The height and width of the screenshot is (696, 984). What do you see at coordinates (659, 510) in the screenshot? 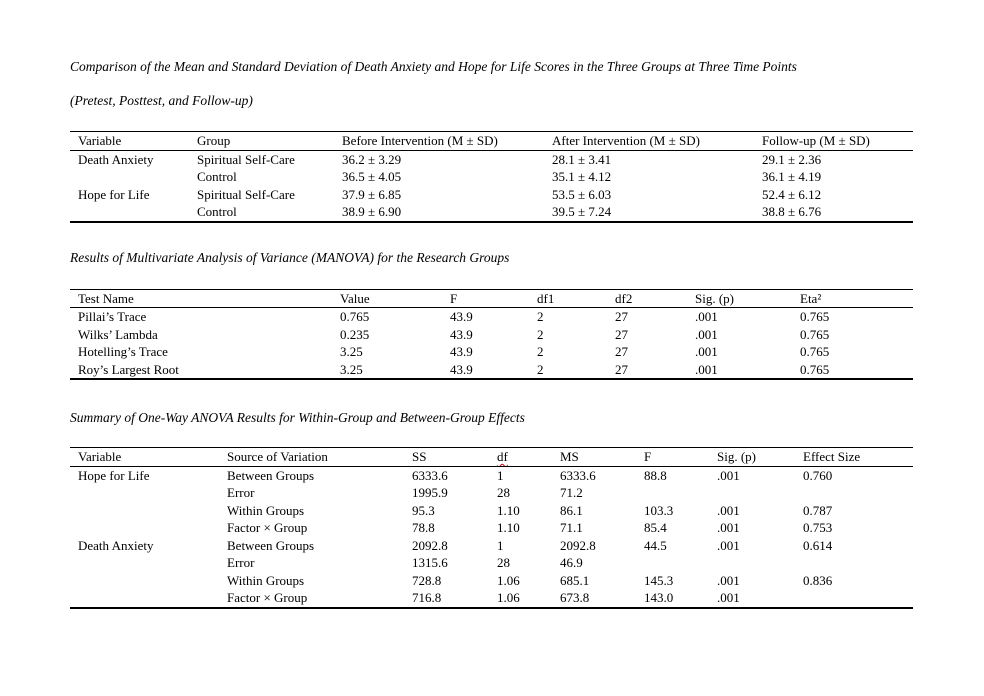
I see `table-cell: 103.3` at bounding box center [659, 510].